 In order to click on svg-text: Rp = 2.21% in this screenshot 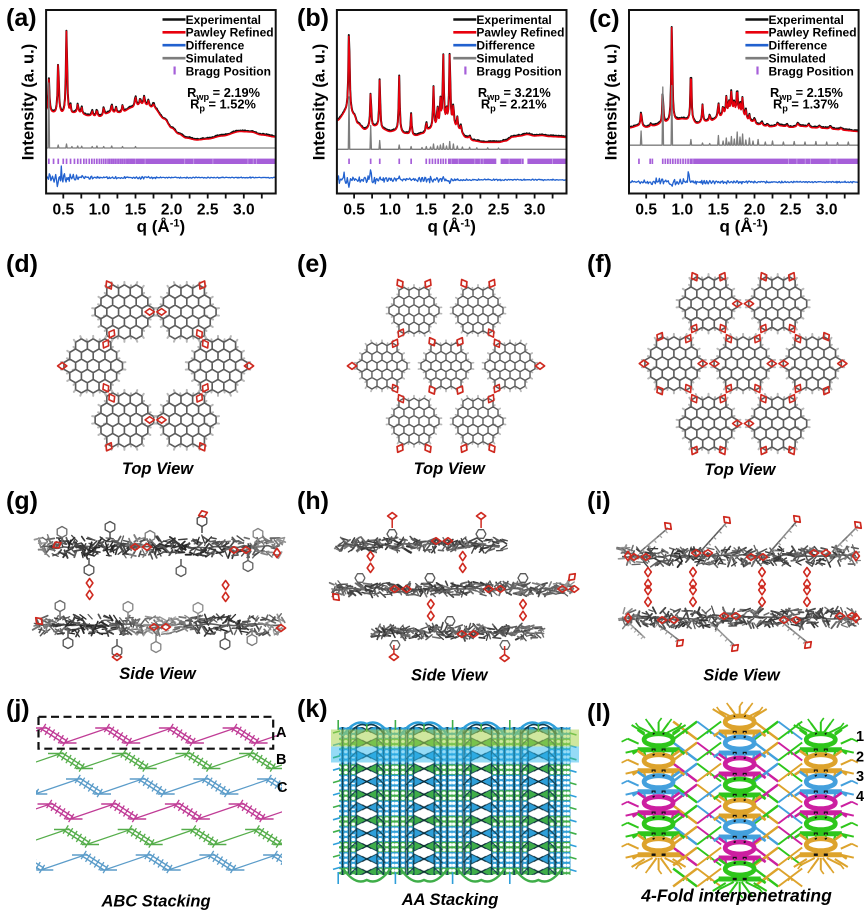, I will do `click(514, 105)`.